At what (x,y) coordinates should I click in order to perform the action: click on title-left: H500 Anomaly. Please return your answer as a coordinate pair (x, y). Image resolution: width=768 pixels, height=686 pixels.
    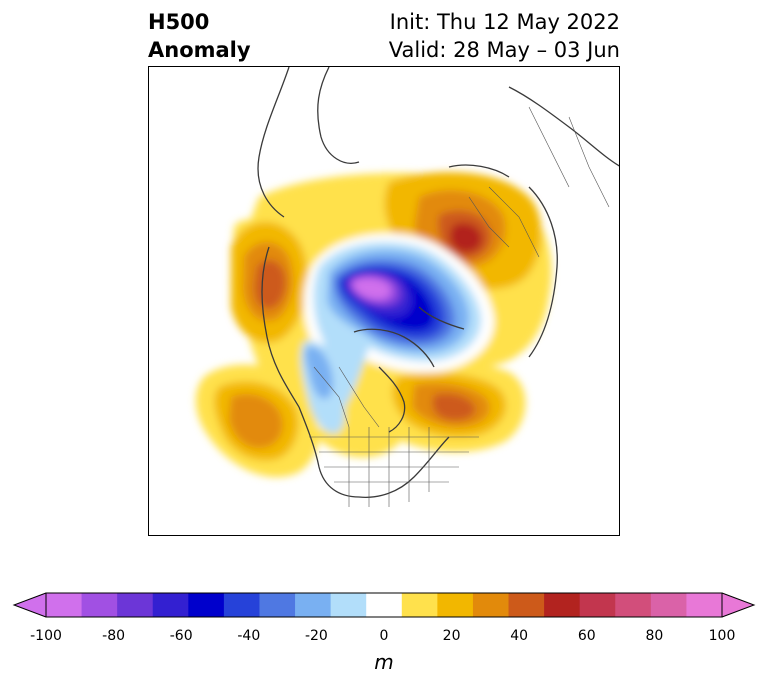
    Looking at the image, I should click on (199, 36).